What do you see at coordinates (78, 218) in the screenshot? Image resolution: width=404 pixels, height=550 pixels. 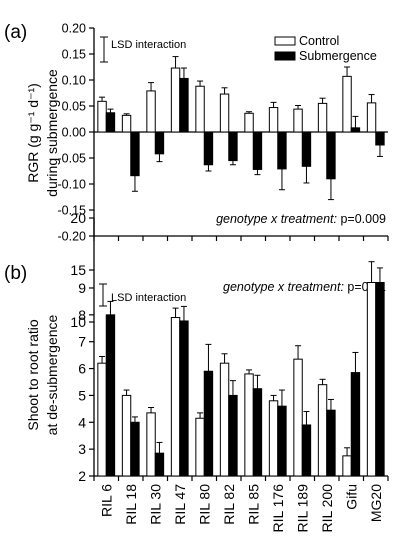 I see `panel-b-ytick-label: 20` at bounding box center [78, 218].